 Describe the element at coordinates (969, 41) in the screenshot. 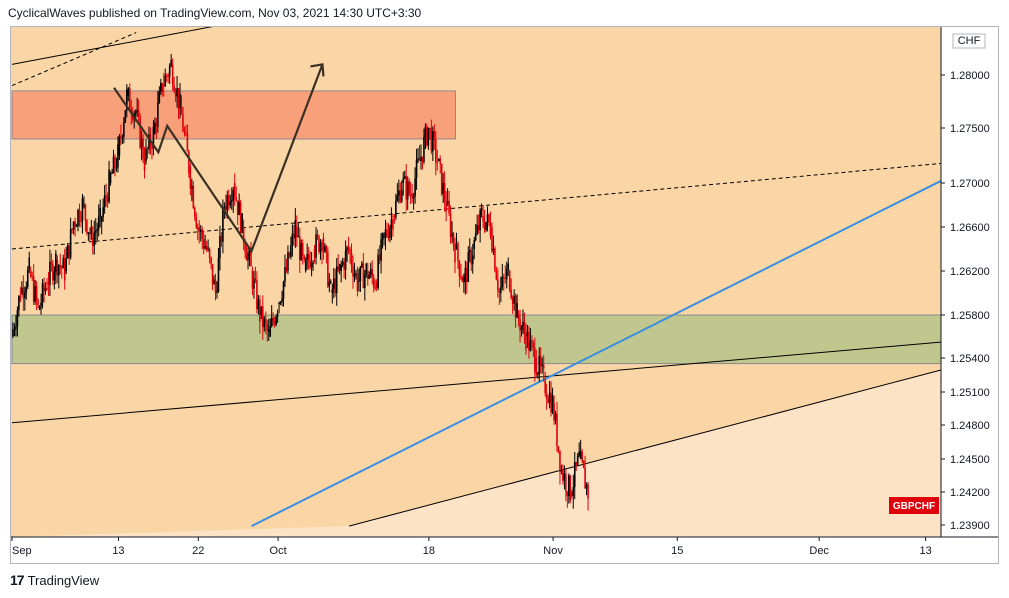

I see `currency-box` at that location.